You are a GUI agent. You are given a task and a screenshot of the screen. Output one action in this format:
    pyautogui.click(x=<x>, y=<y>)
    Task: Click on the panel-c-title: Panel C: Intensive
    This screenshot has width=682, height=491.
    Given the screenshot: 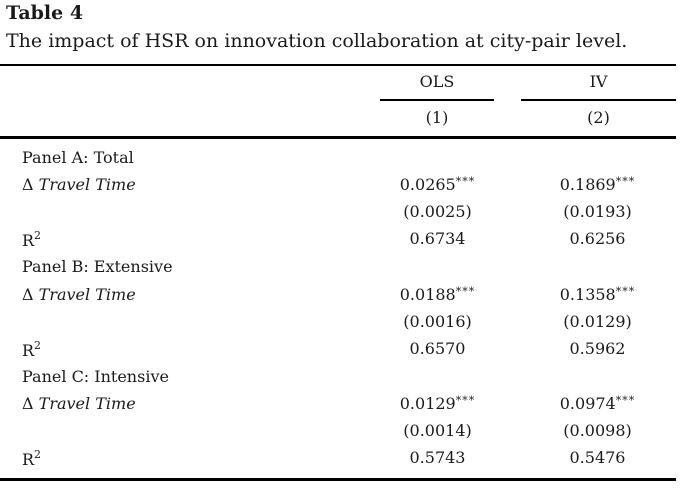 What is the action you would take?
    pyautogui.click(x=95, y=376)
    